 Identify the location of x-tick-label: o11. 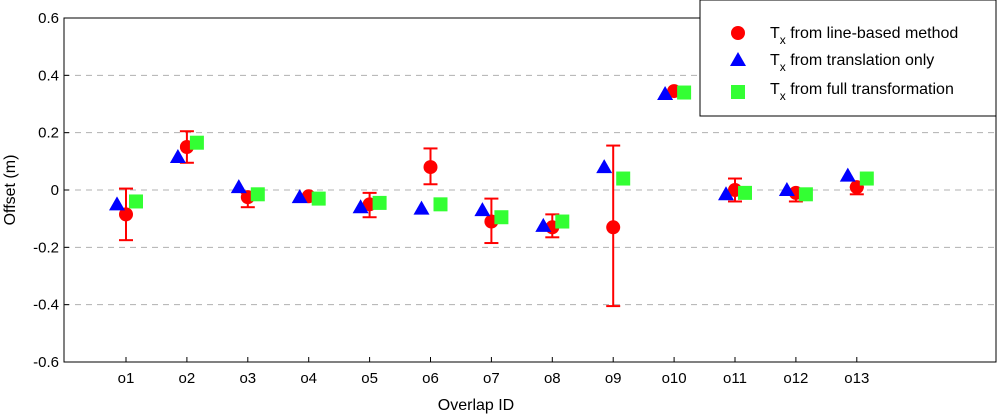
(735, 378).